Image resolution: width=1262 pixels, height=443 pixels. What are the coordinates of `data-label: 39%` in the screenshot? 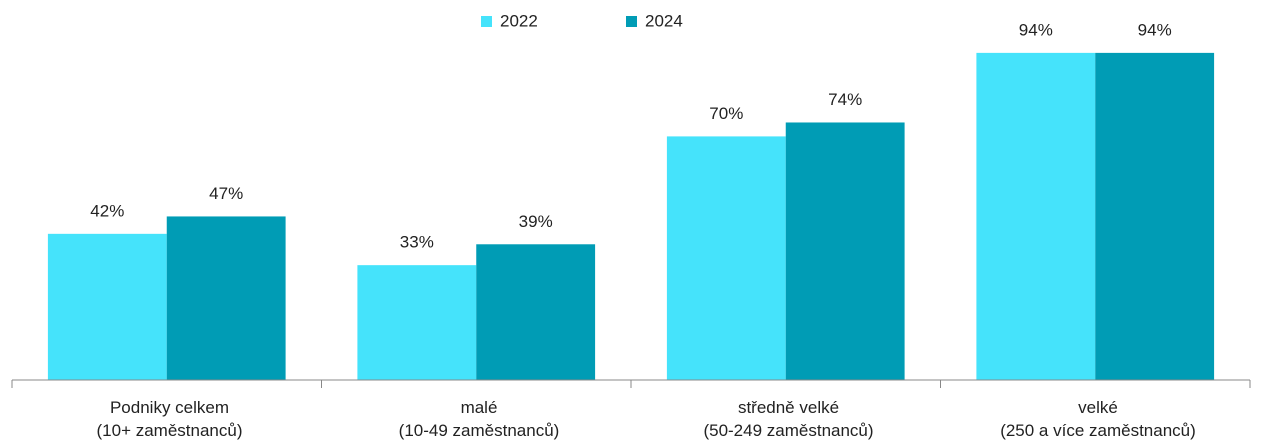 It's located at (536, 221).